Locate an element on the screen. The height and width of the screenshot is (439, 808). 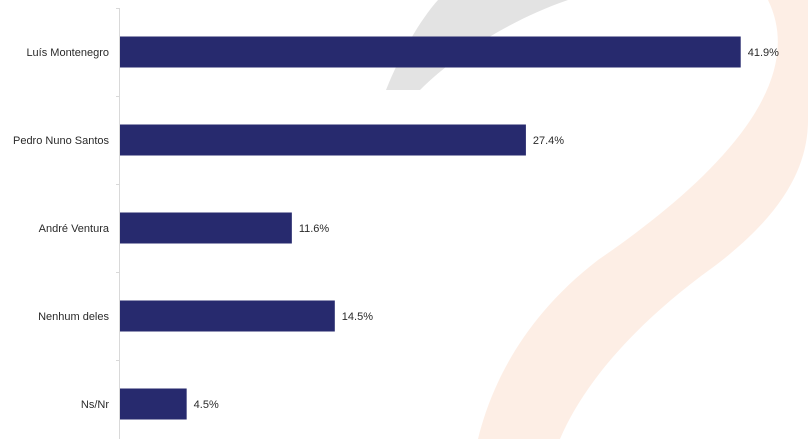
value-label: 41.9% is located at coordinates (763, 53).